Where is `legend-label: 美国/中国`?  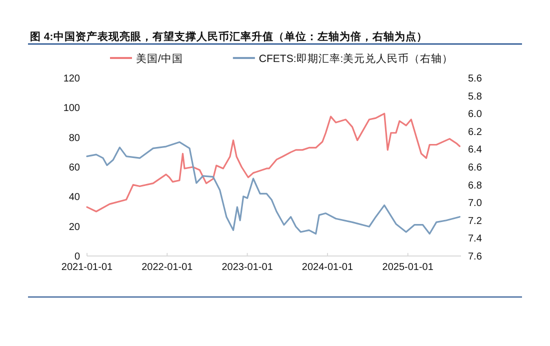
legend-label: 美国/中国 is located at coordinates (159, 58).